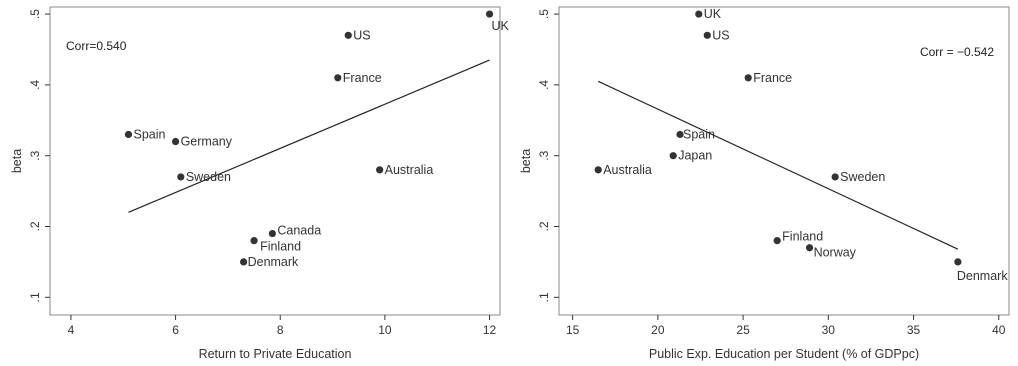  Describe the element at coordinates (809, 248) in the screenshot. I see `data-point-norway` at that location.